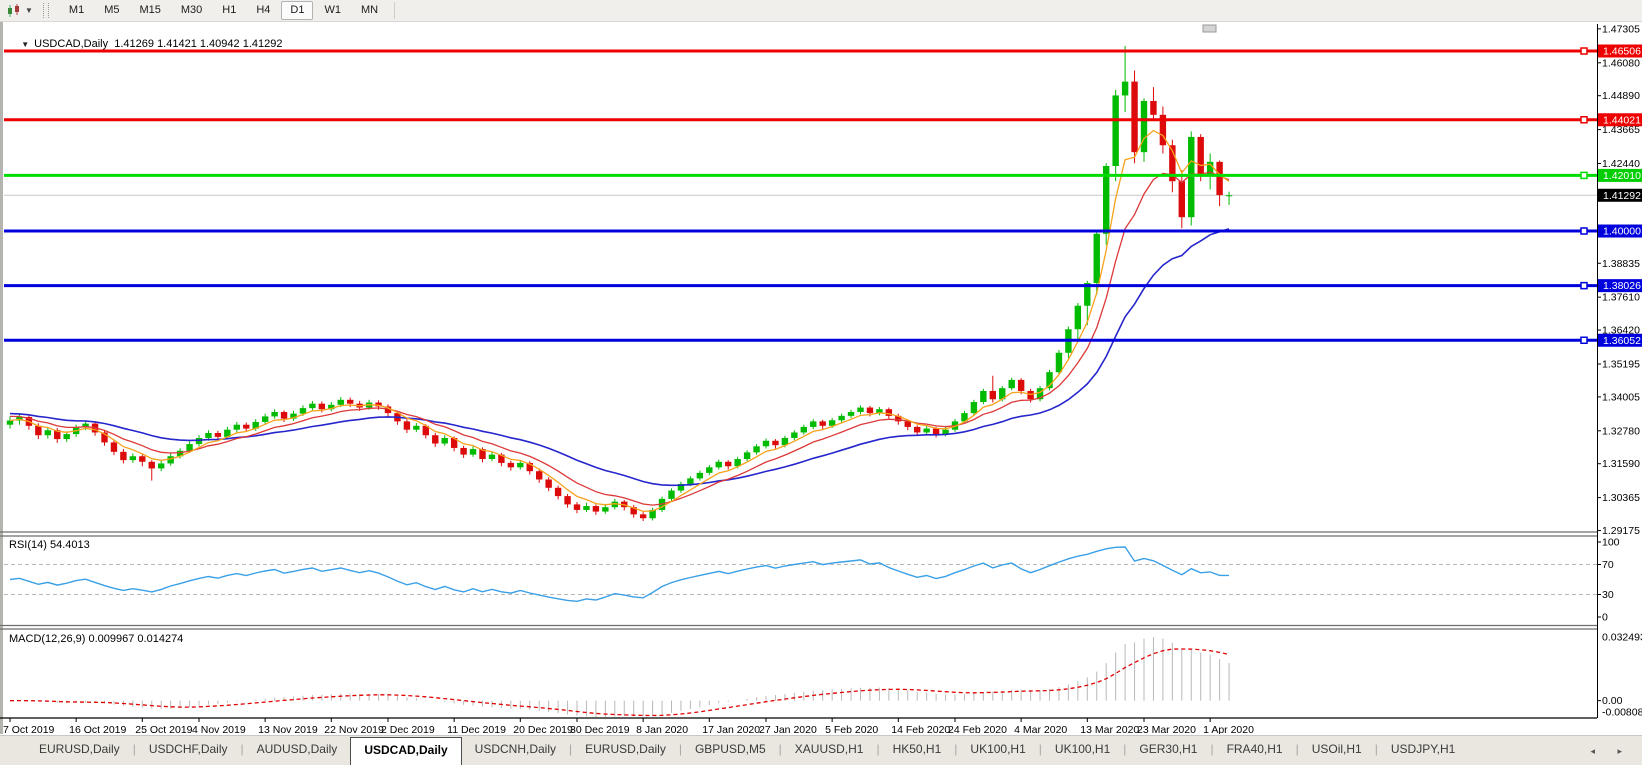 The image size is (1642, 765). What do you see at coordinates (1621, 29) in the screenshot?
I see `svg-text: 1.47305` at bounding box center [1621, 29].